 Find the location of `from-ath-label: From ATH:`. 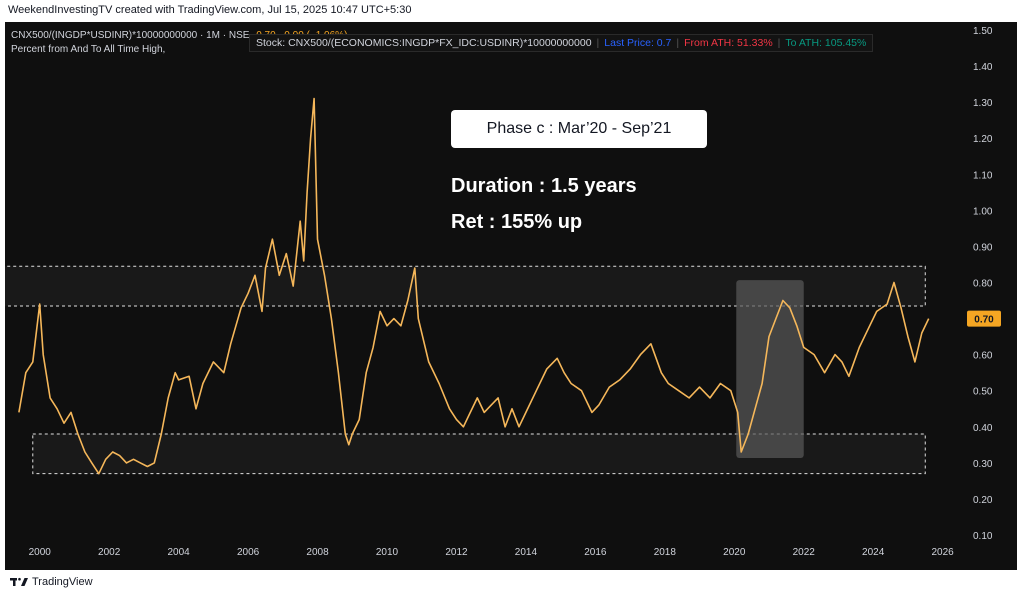

from-ath-label: From ATH: is located at coordinates (709, 43).